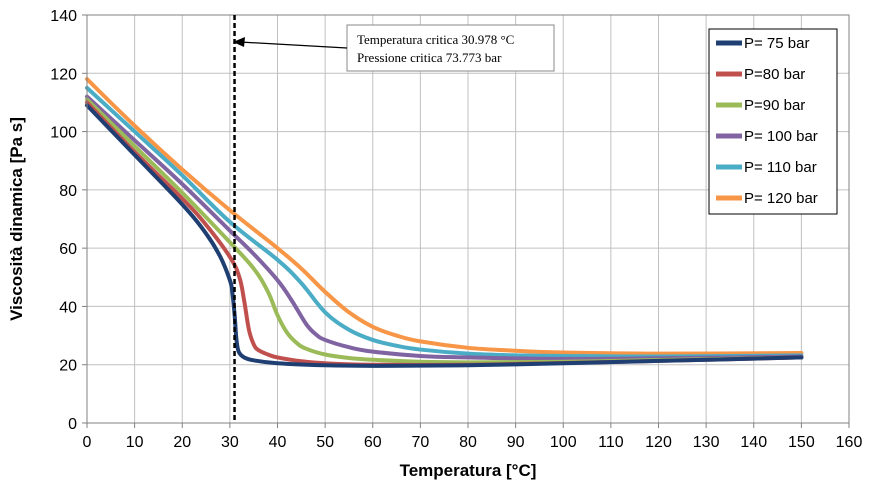  I want to click on x-tick-label: 160, so click(849, 442).